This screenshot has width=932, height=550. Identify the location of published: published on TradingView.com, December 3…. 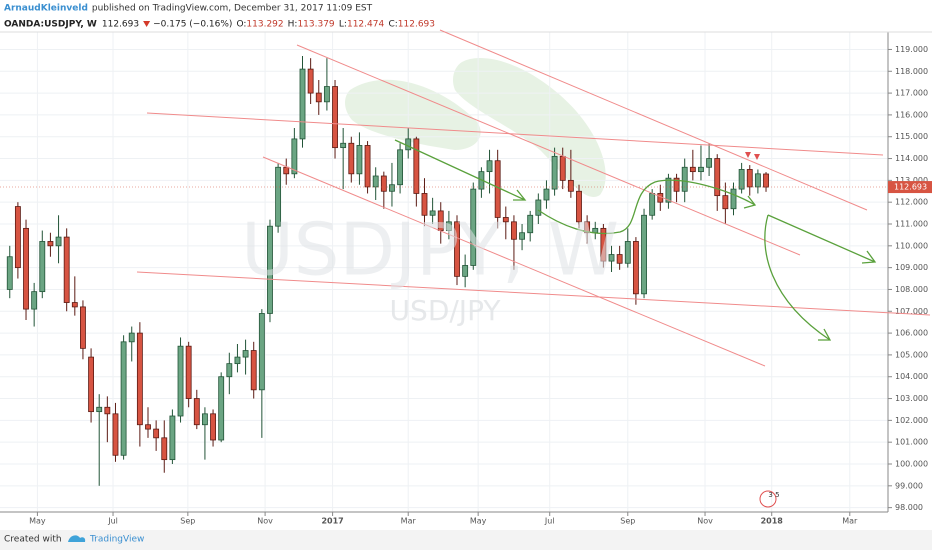
(232, 9).